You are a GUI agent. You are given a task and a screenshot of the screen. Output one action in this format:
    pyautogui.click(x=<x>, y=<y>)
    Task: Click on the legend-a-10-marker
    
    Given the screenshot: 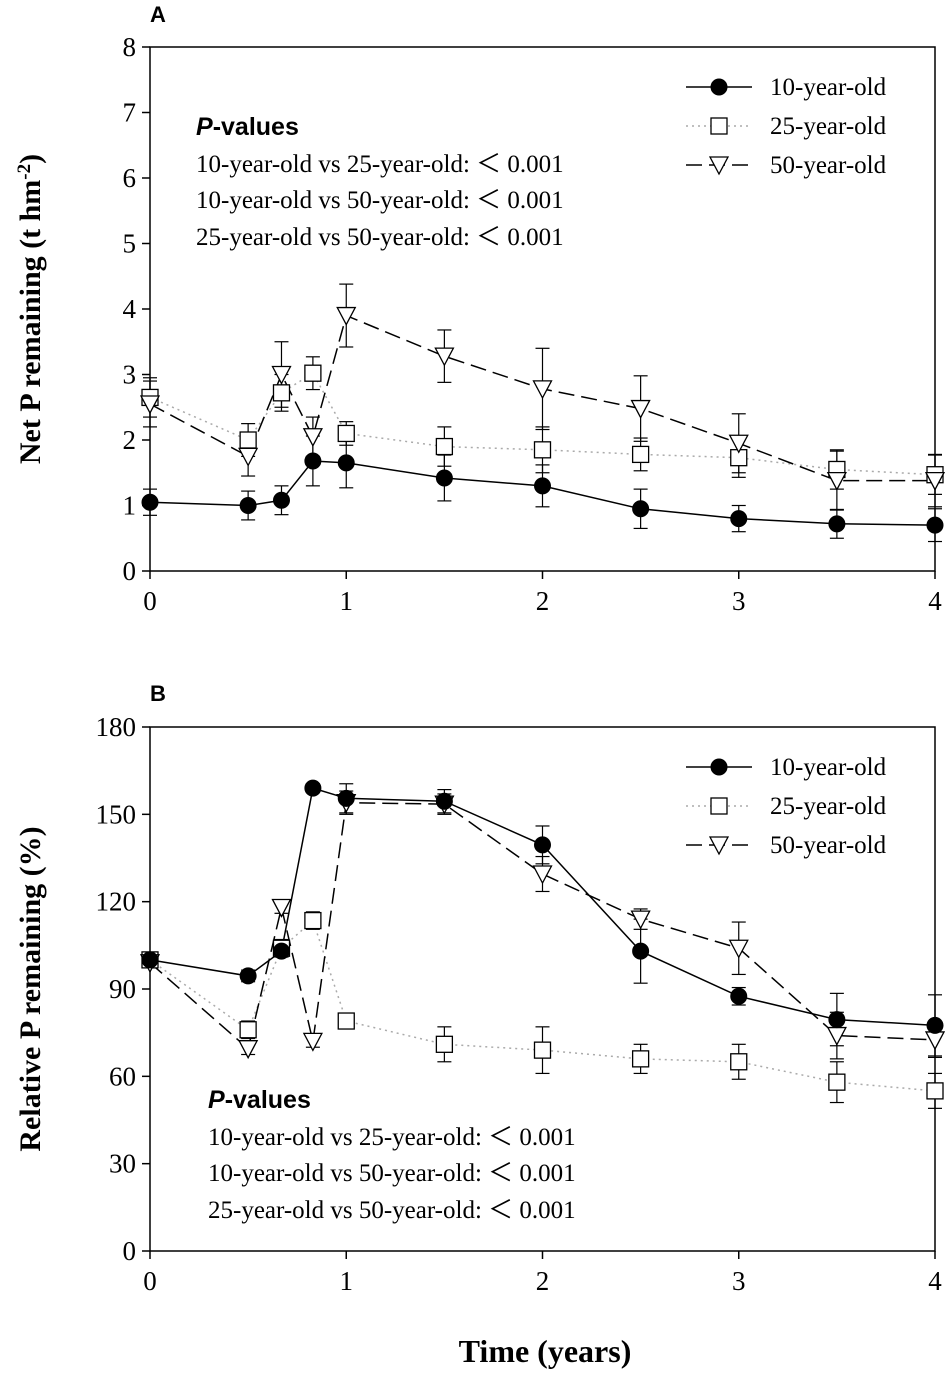 What is the action you would take?
    pyautogui.click(x=719, y=87)
    